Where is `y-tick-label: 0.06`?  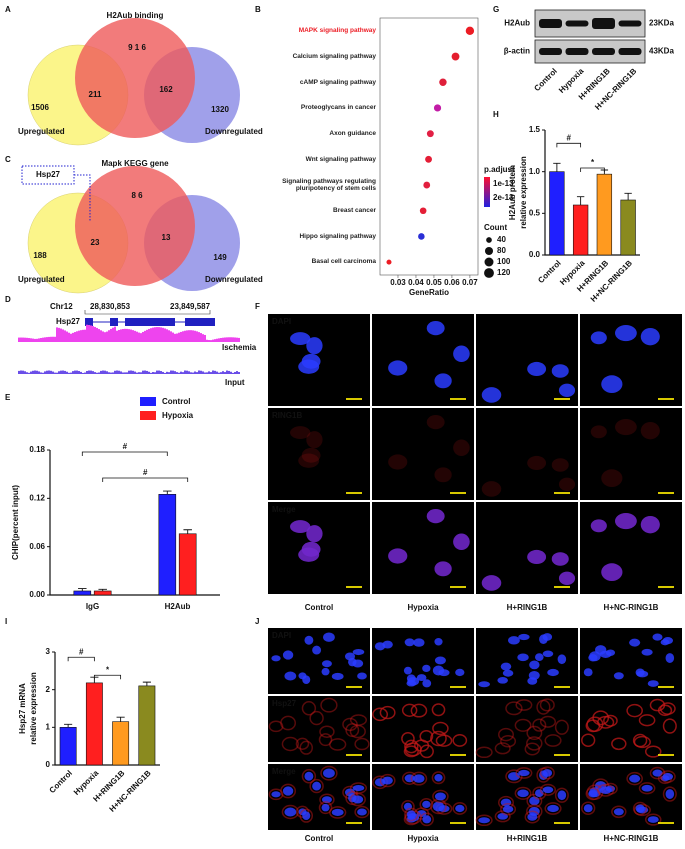 y-tick-label: 0.06 is located at coordinates (37, 546).